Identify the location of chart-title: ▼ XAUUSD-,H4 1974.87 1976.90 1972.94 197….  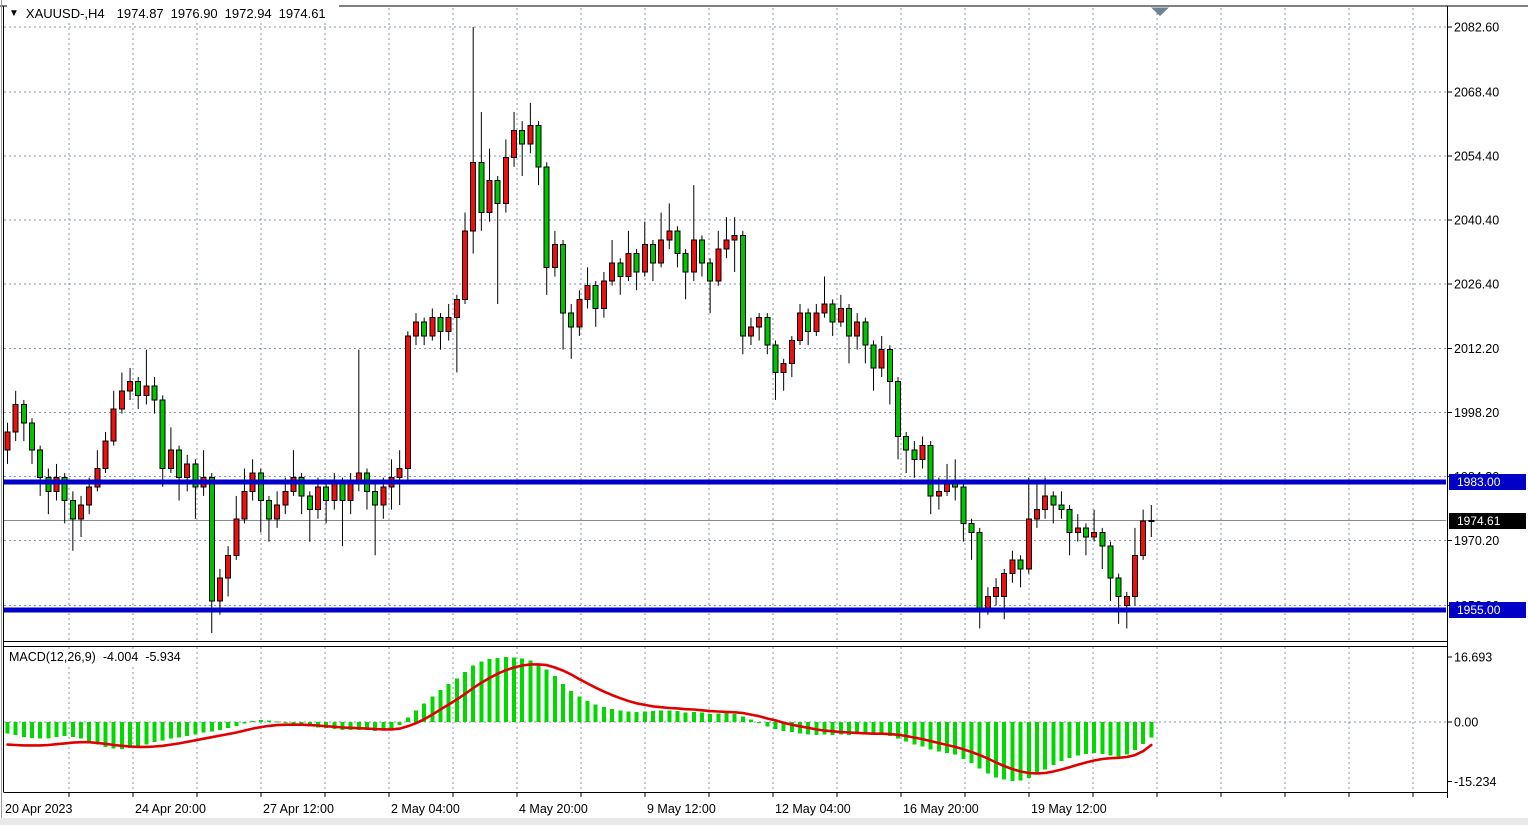
(173, 13).